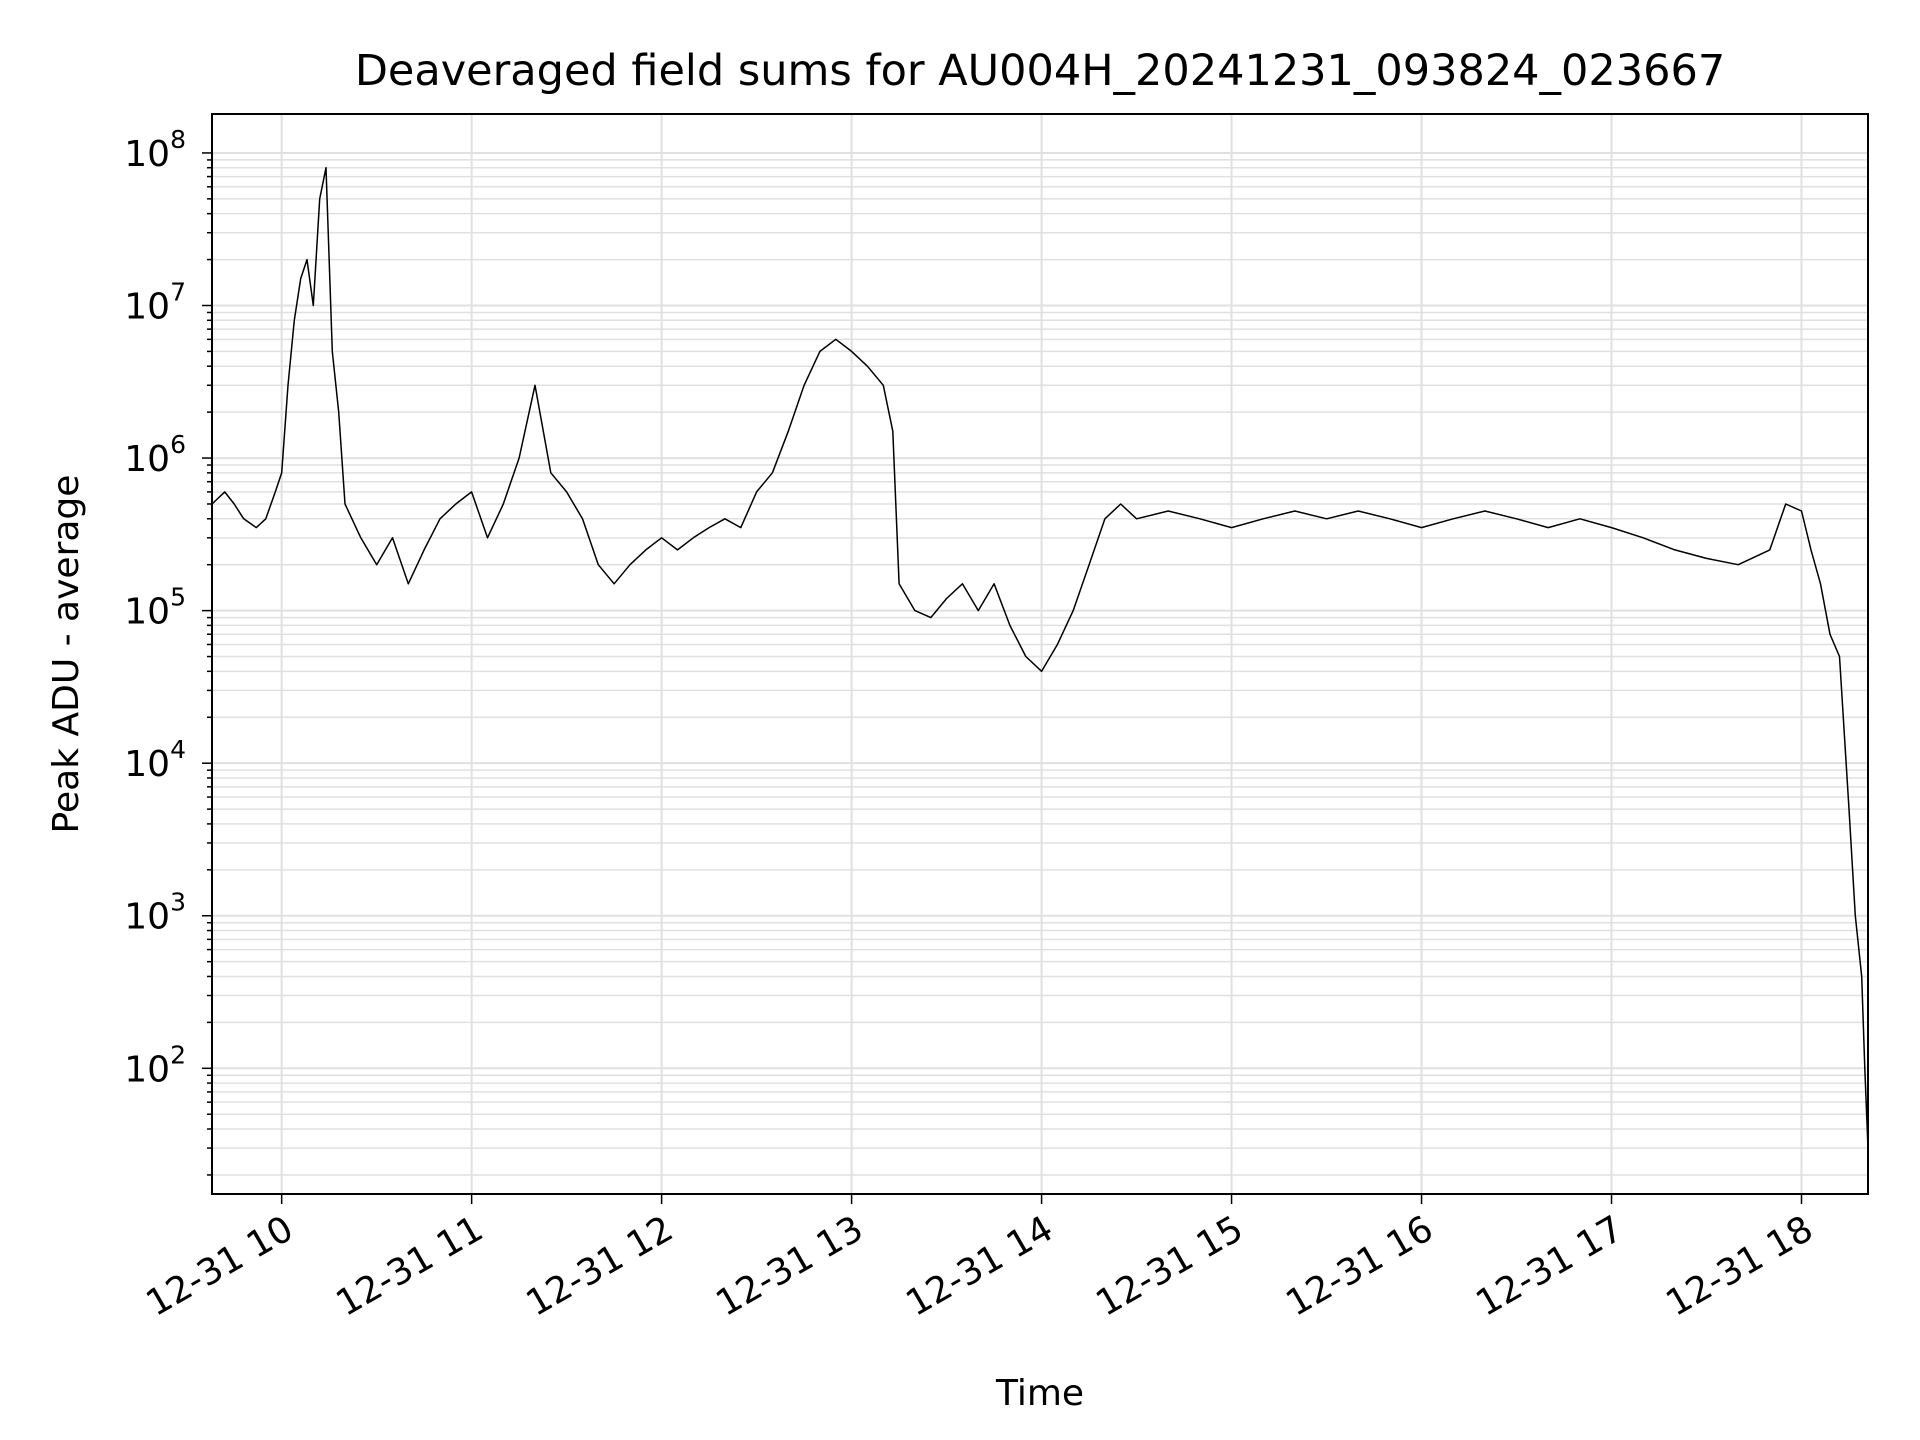  Describe the element at coordinates (155, 150) in the screenshot. I see `y-tick-label: 10⁸` at that location.